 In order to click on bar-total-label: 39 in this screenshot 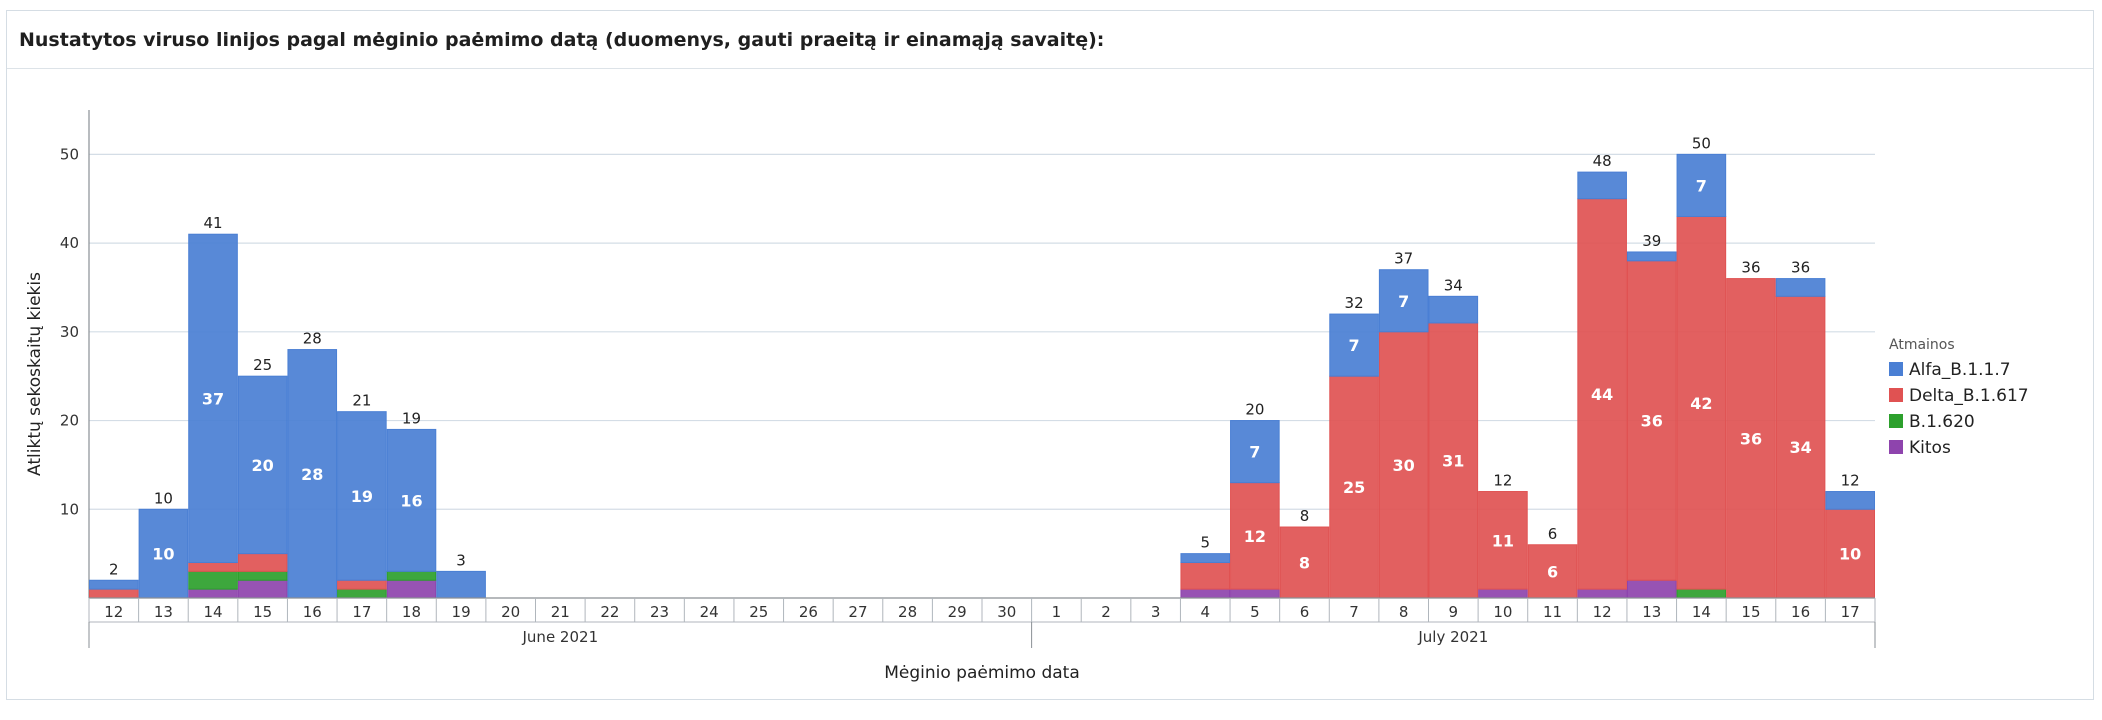, I will do `click(1651, 241)`.